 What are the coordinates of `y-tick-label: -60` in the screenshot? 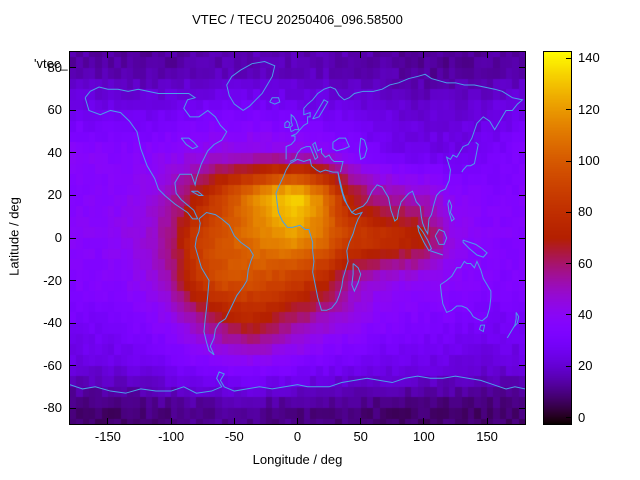 It's located at (52, 365).